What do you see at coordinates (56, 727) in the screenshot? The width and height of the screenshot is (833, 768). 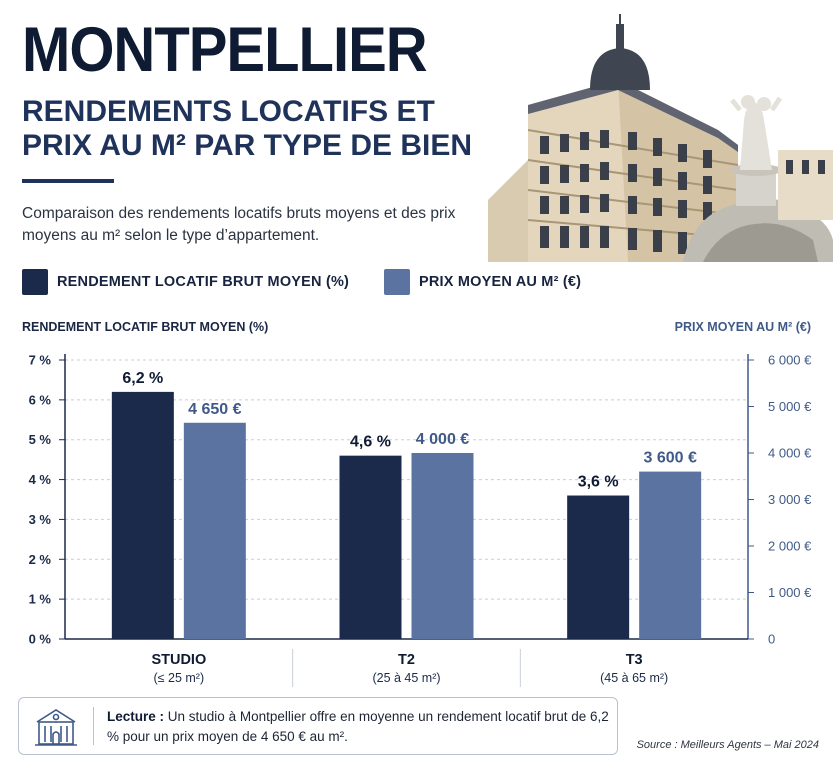 I see `building-icon` at bounding box center [56, 727].